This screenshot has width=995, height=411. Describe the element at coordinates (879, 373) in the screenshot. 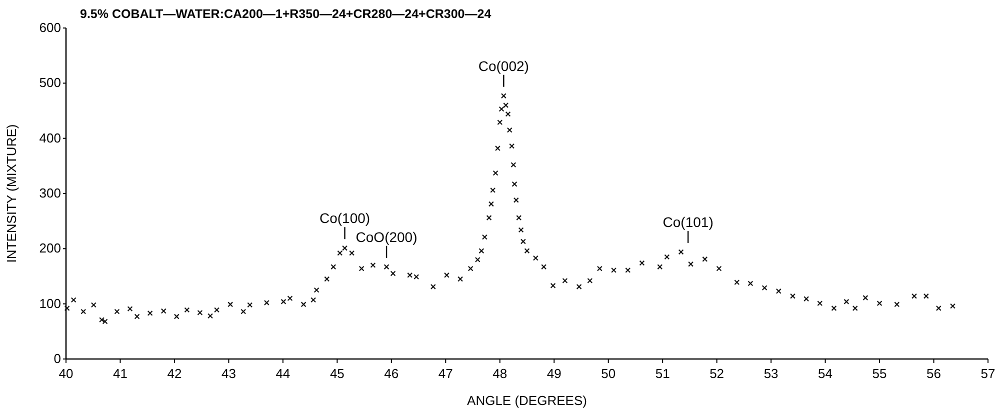

I see `x-tick-label: 55` at that location.